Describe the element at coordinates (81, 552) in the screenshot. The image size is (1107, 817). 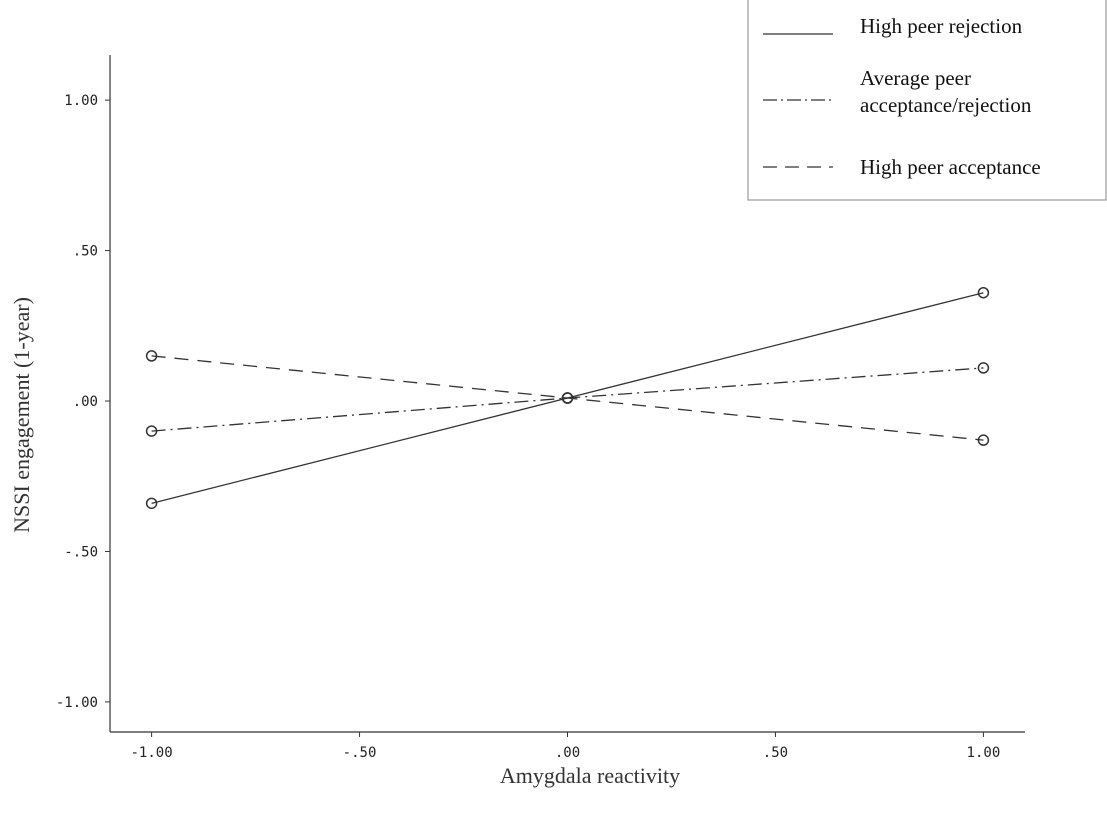
I see `y-tick-label: -.50` at that location.